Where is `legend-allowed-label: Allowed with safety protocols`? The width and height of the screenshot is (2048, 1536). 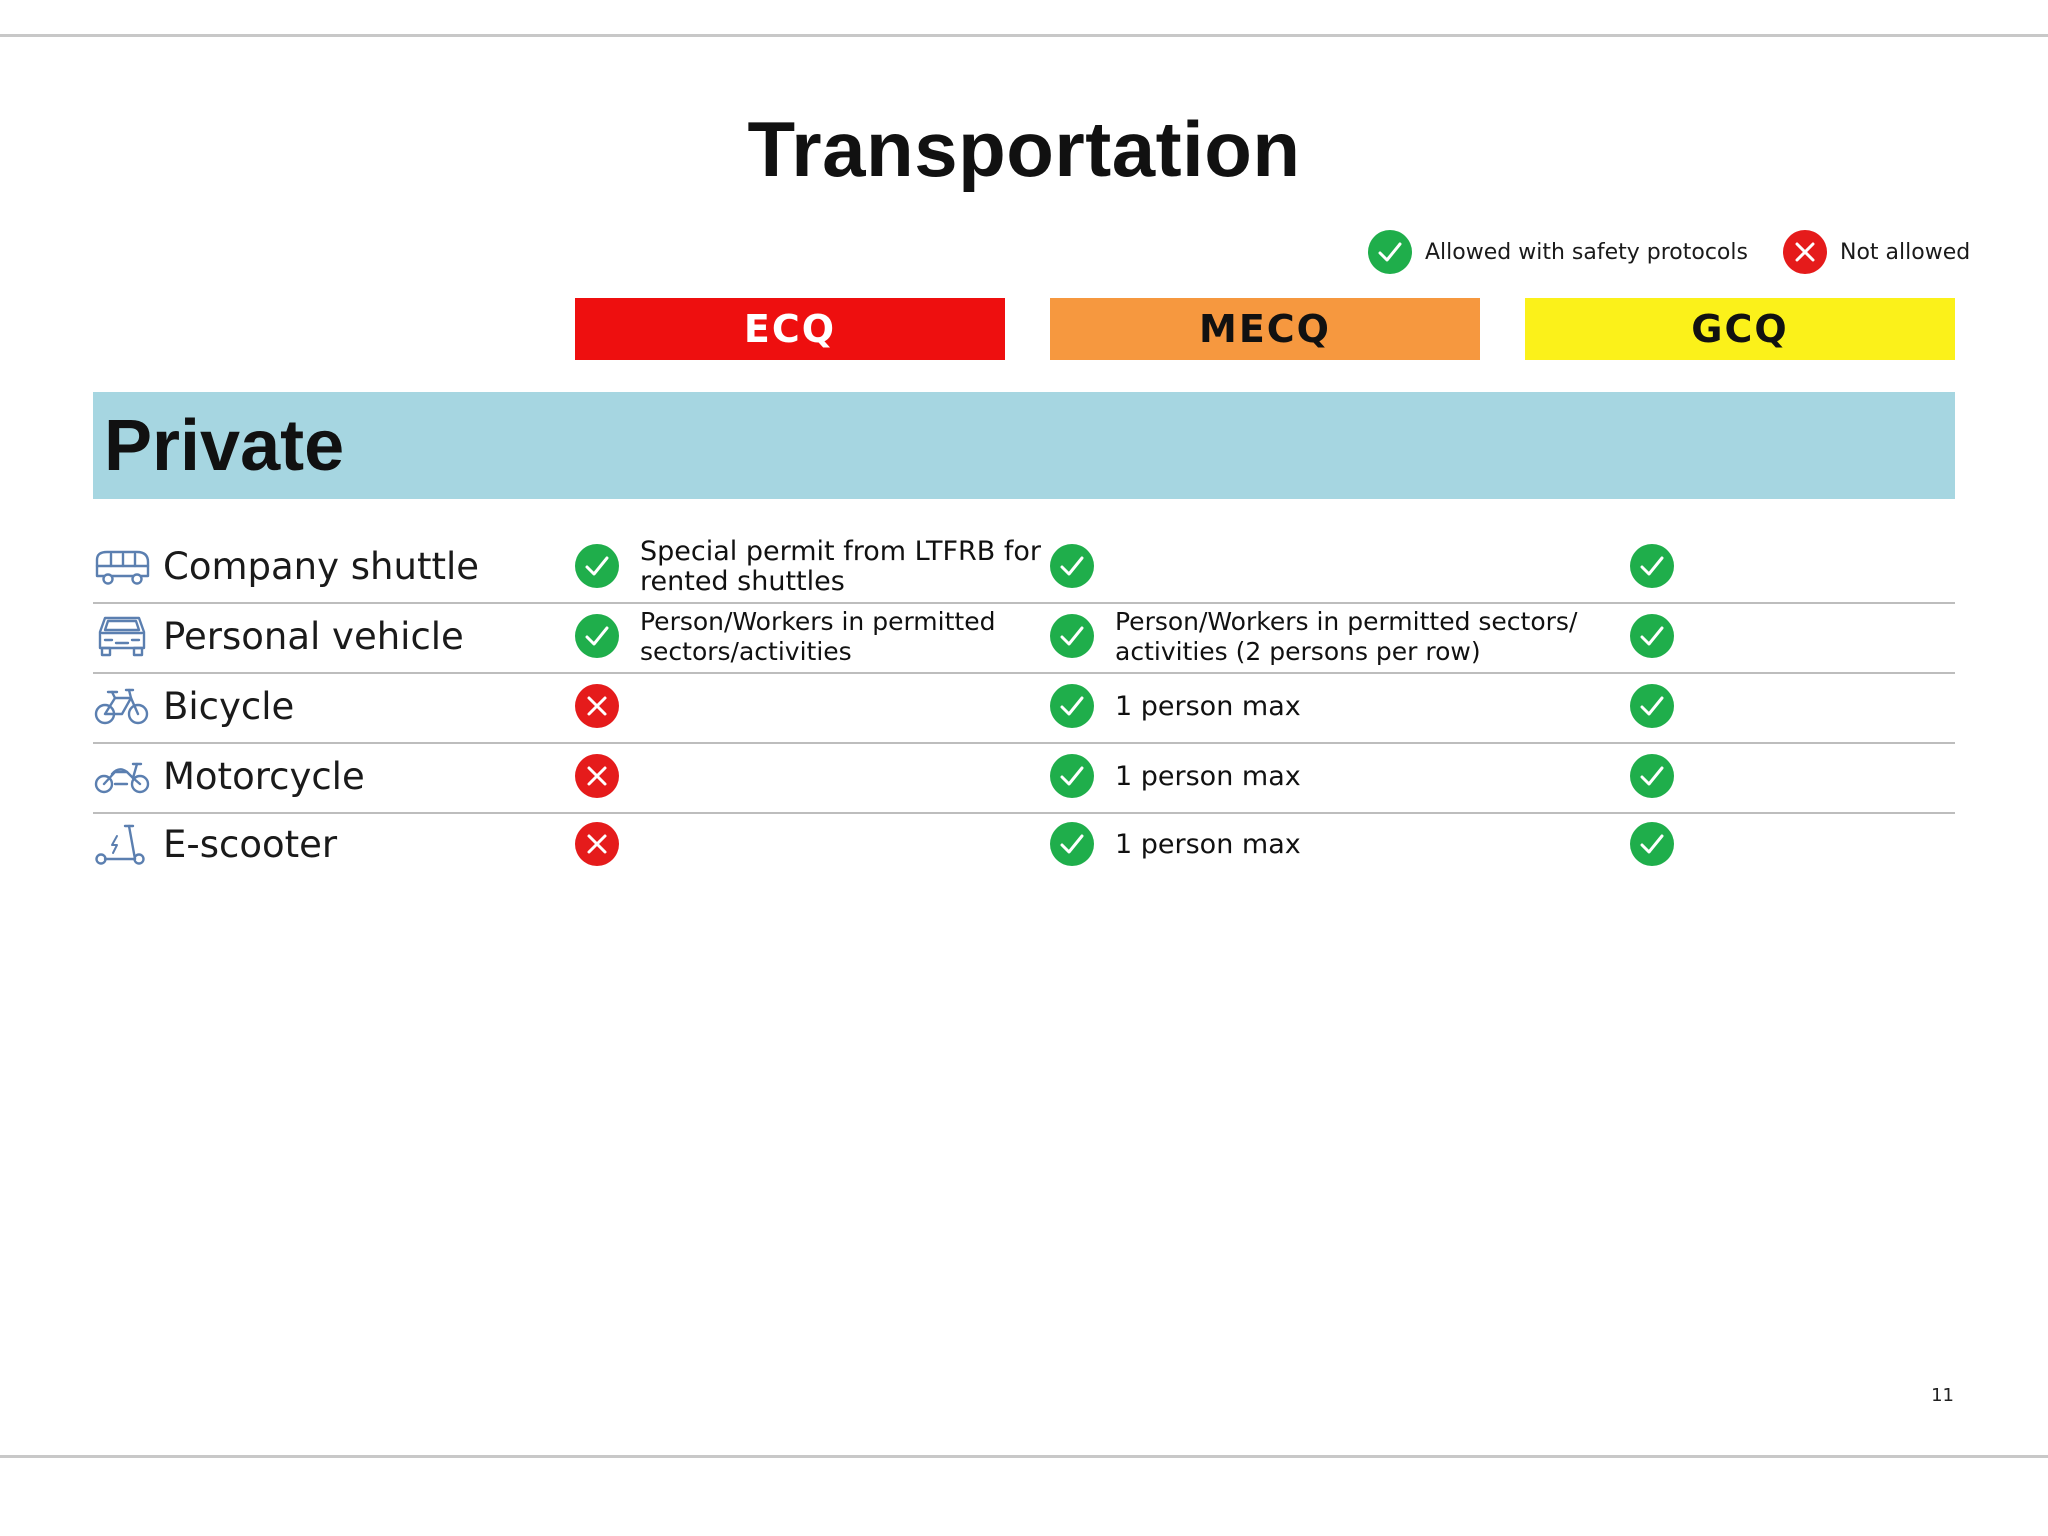
legend-allowed-label: Allowed with safety protocols is located at coordinates (1586, 252).